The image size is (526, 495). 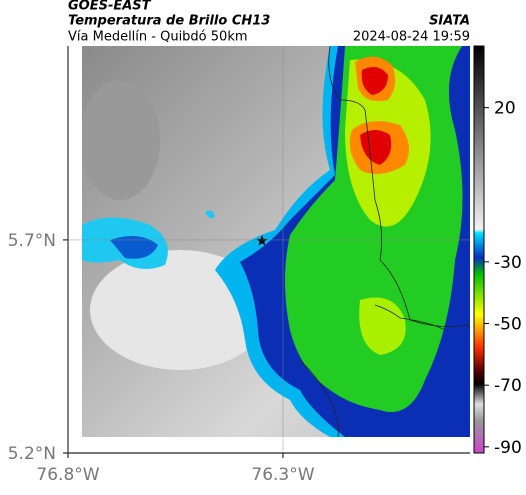 I want to click on lat-label: 5.7°N, so click(x=32, y=241).